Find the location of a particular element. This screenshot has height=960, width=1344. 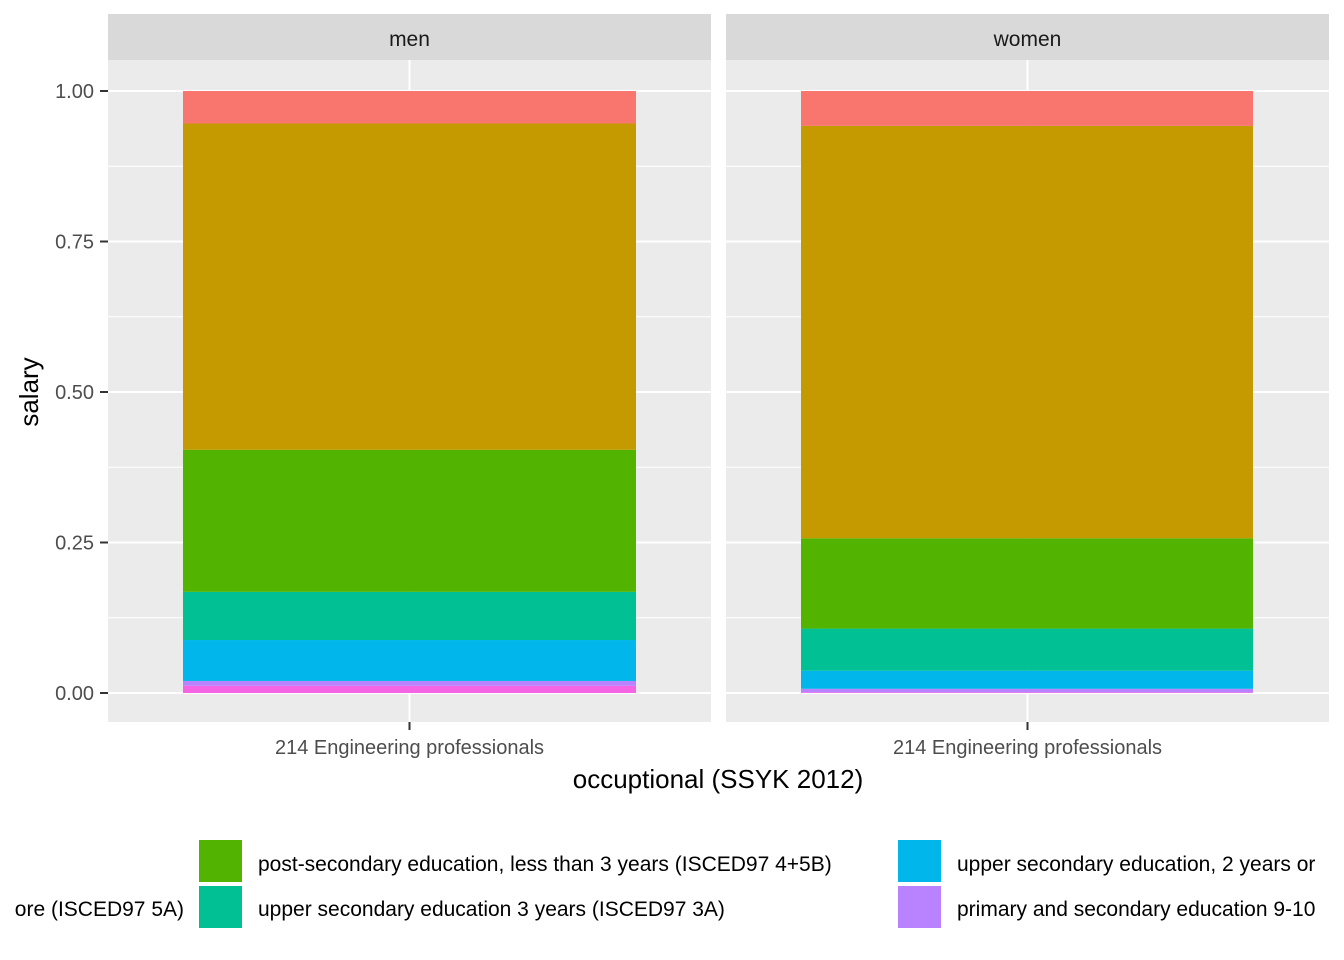

y-tick-label: 1.00 is located at coordinates (74, 92).